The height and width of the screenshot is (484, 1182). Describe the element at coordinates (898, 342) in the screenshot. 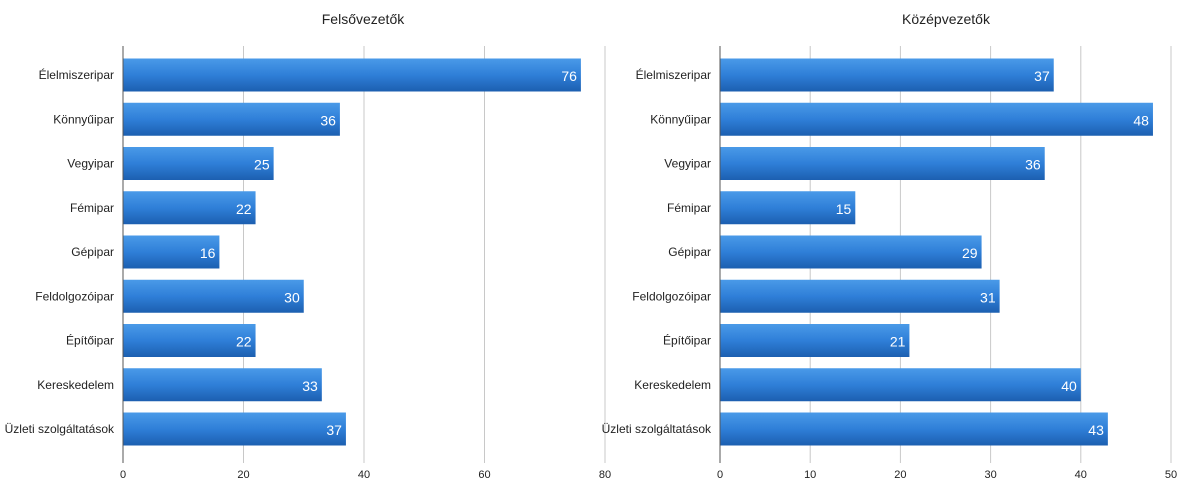

I see `data-label: 21` at that location.